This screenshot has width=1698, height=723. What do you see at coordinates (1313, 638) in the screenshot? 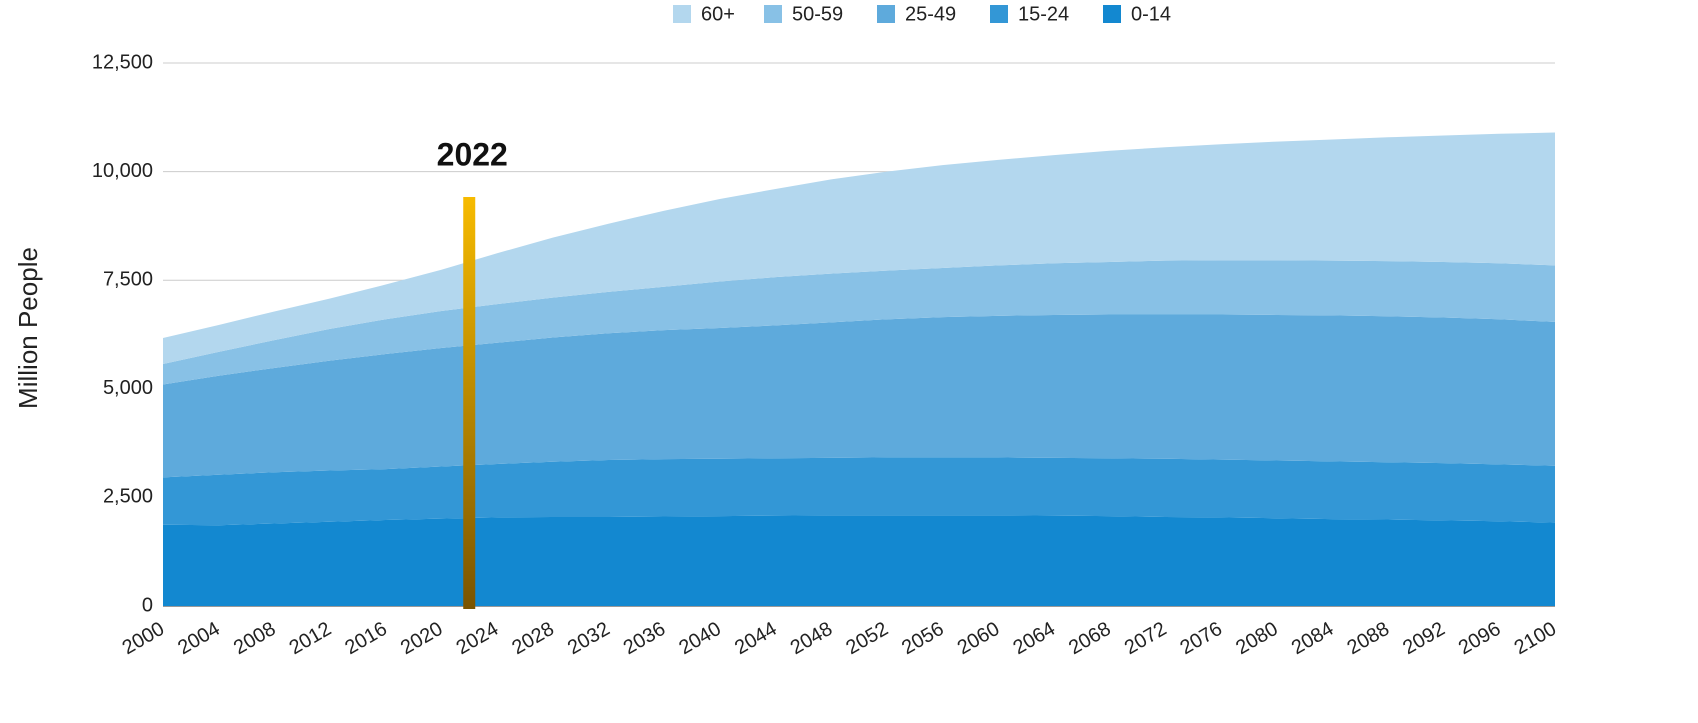
I see `x-tick-label: 2084` at bounding box center [1313, 638].